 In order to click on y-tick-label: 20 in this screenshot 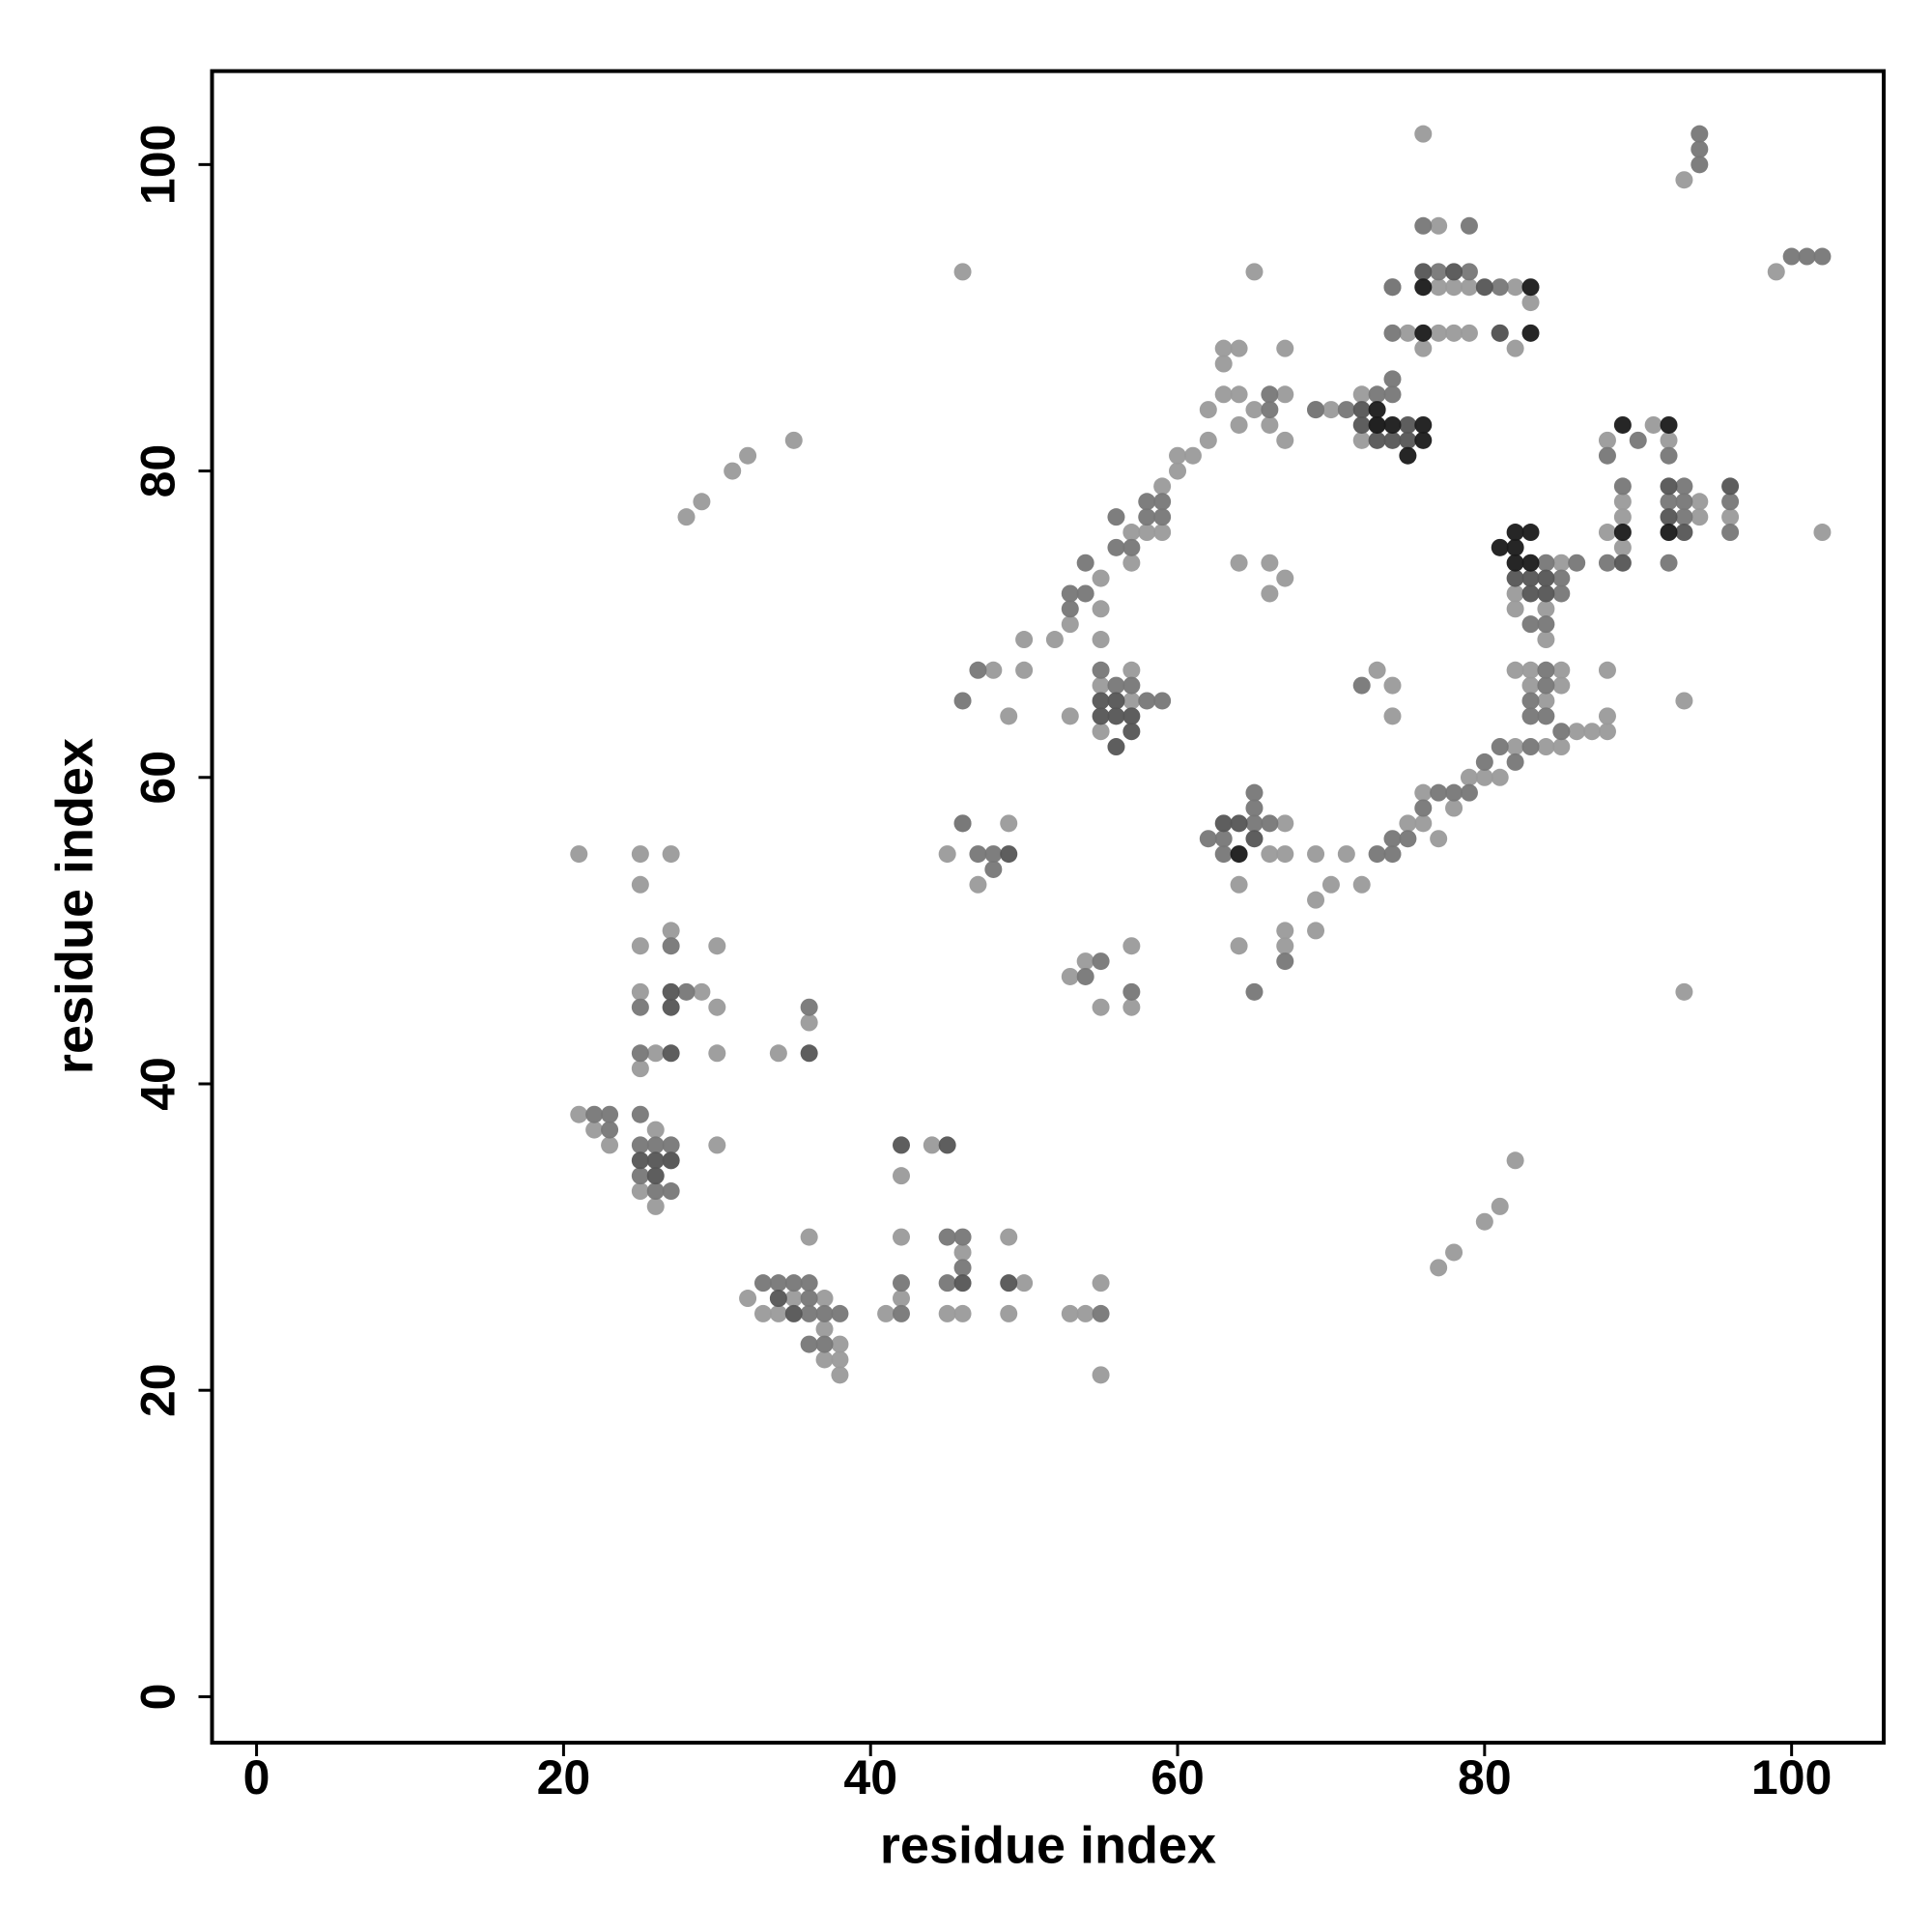, I will do `click(158, 1390)`.